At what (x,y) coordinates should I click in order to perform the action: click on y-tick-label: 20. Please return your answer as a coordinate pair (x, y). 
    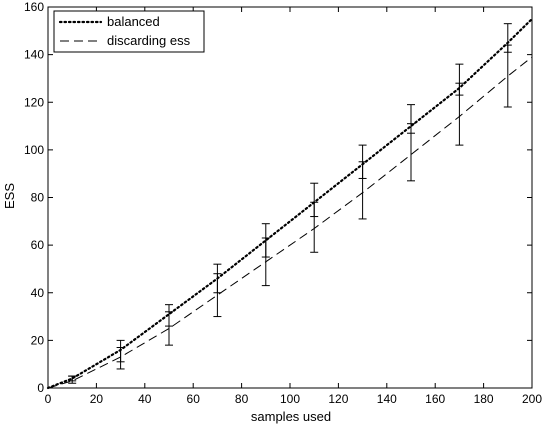
    Looking at the image, I should click on (38, 340).